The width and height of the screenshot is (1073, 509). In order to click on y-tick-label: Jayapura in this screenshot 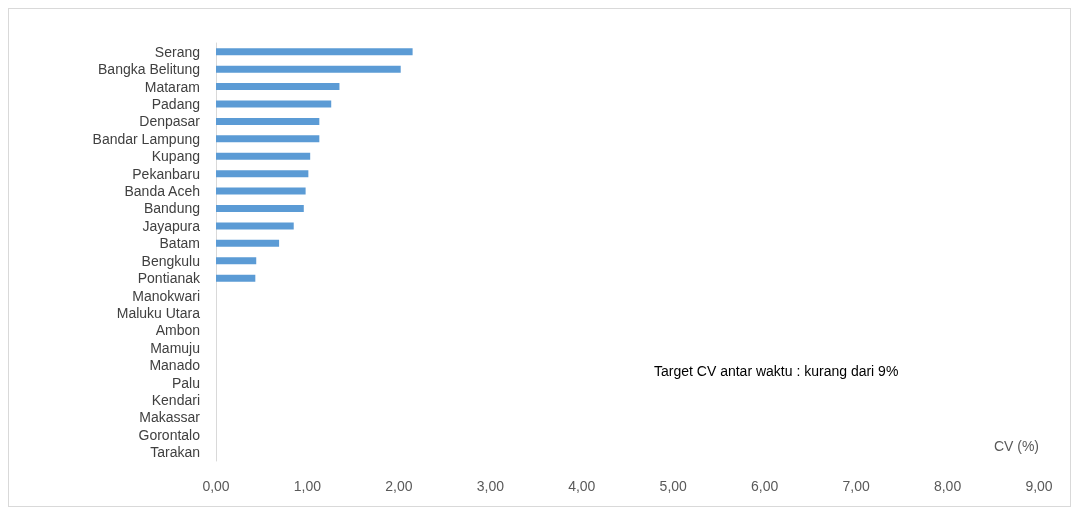, I will do `click(171, 225)`.